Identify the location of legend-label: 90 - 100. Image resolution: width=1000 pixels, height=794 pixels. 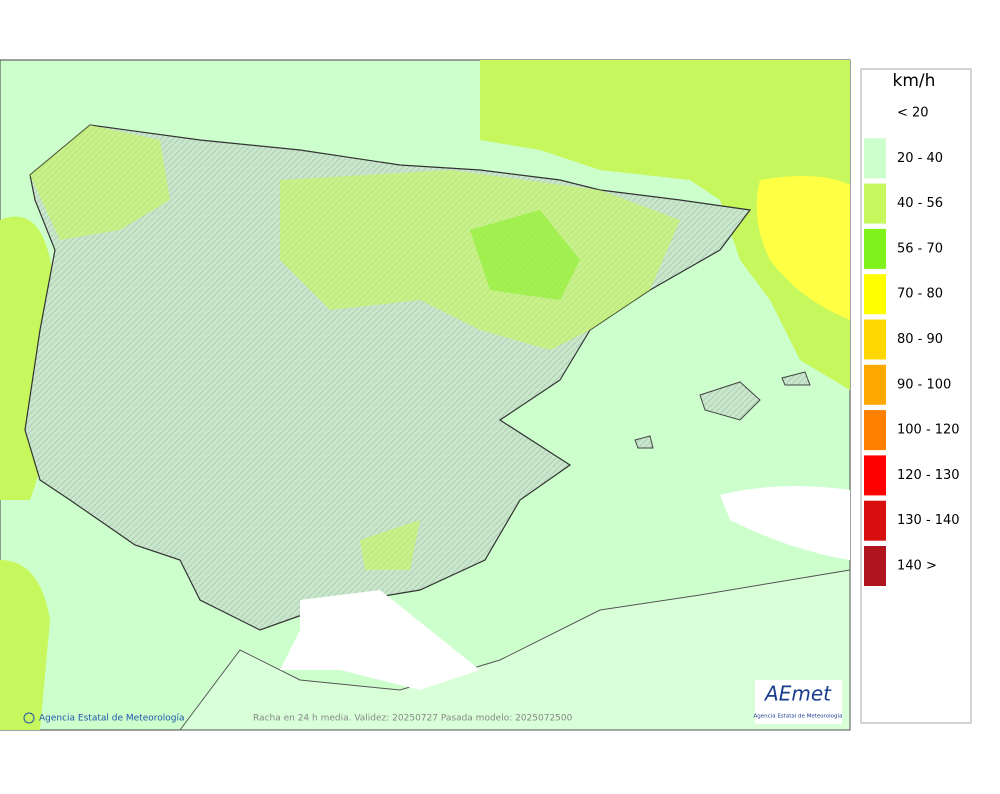
(924, 384).